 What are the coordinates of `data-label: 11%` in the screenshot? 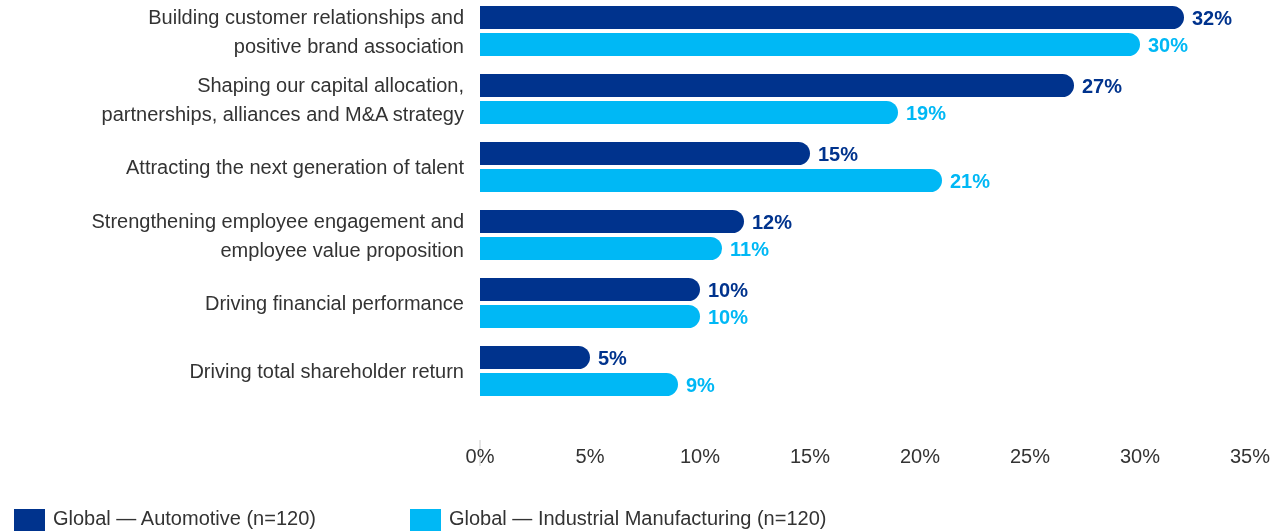 It's located at (750, 248).